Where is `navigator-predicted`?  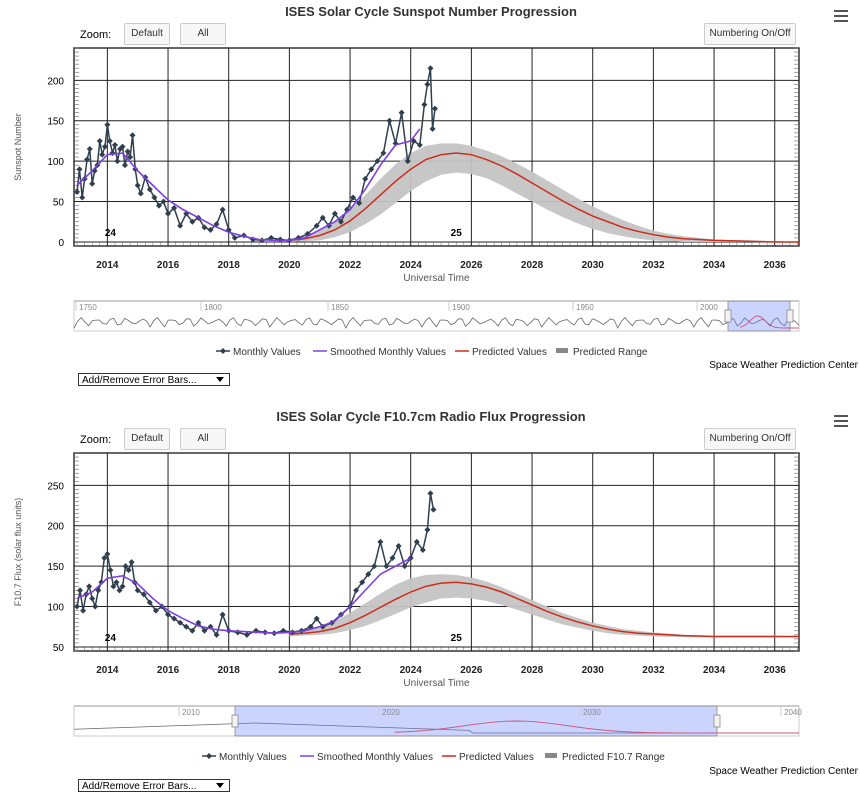 navigator-predicted is located at coordinates (596, 727).